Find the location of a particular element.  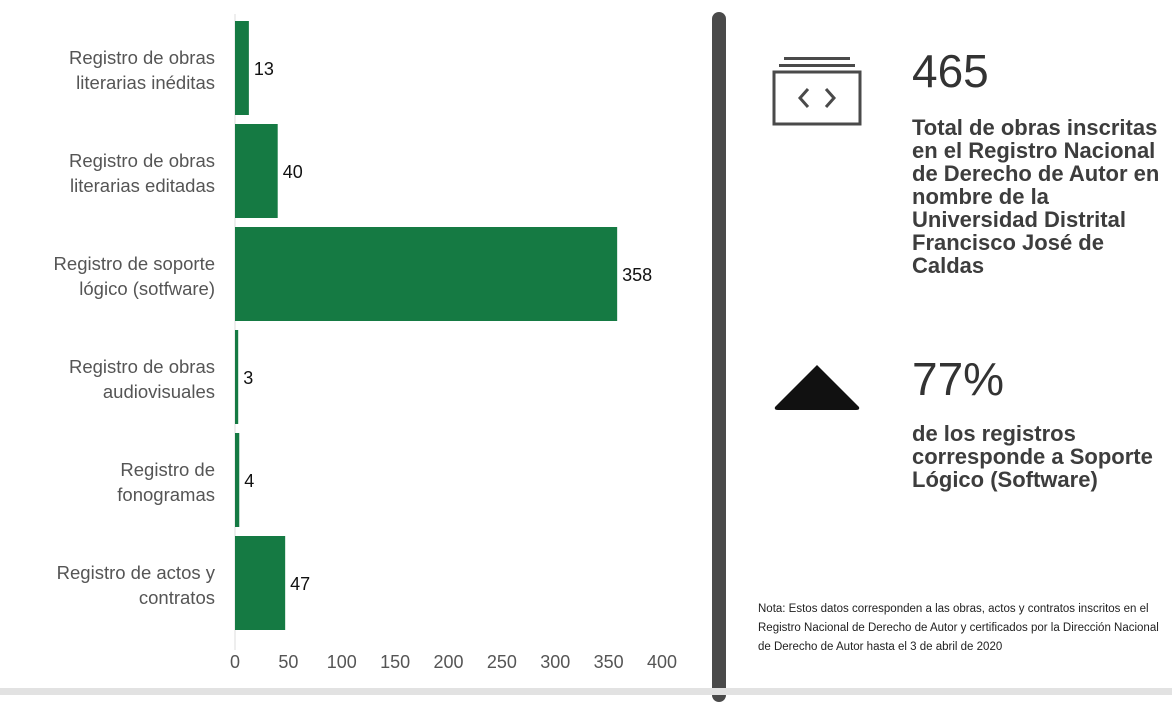

bar-value-label: 47 is located at coordinates (300, 584).